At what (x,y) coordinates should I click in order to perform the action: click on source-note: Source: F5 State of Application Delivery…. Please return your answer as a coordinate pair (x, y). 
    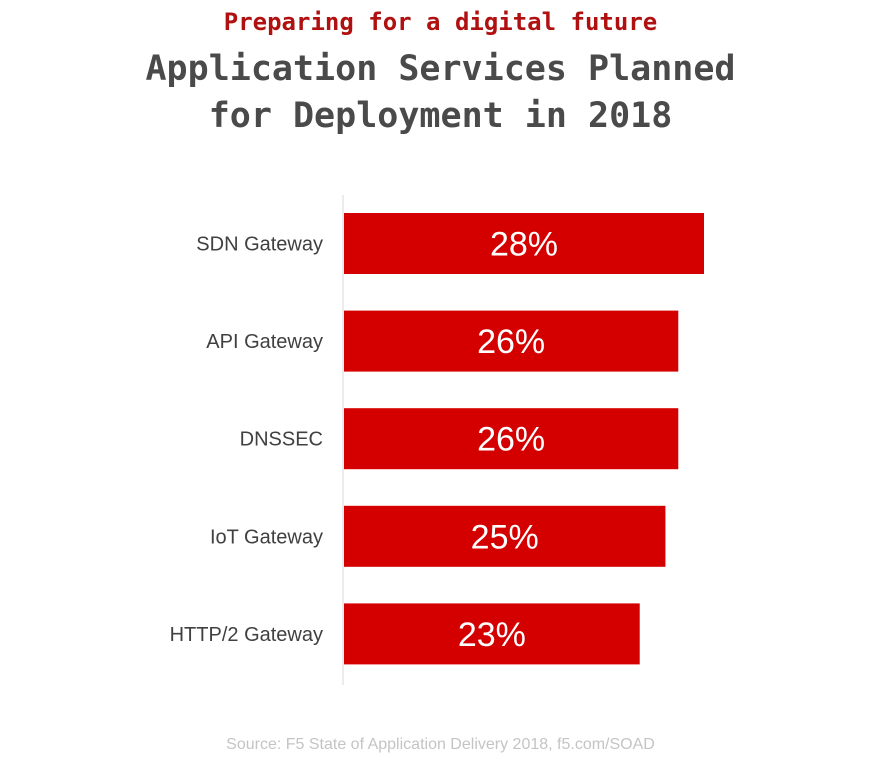
    Looking at the image, I should click on (440, 744).